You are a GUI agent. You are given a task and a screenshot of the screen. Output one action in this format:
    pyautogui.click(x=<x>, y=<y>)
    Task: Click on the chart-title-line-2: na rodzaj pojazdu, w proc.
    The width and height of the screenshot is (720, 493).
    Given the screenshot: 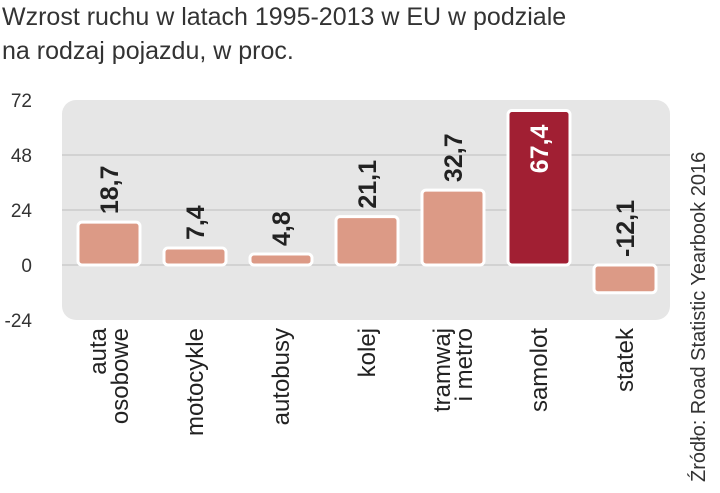 What is the action you would take?
    pyautogui.click(x=148, y=51)
    